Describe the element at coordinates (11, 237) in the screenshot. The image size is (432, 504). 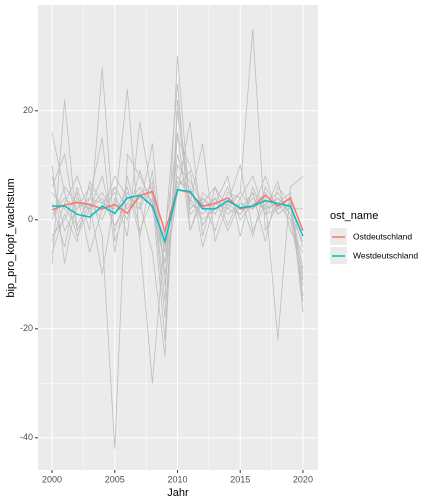
I see `y-axis-label: bip_pro_kopf_wachstum` at that location.